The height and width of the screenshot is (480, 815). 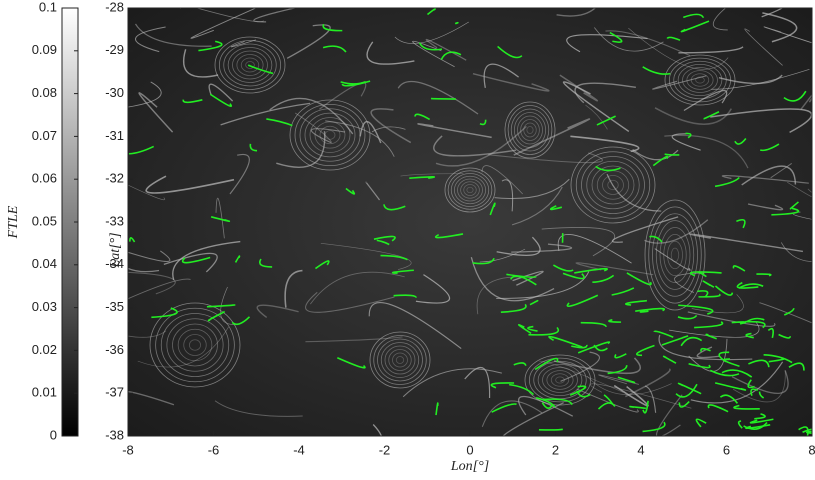 I want to click on colorbar-tick-label: 0.03, so click(x=44, y=306).